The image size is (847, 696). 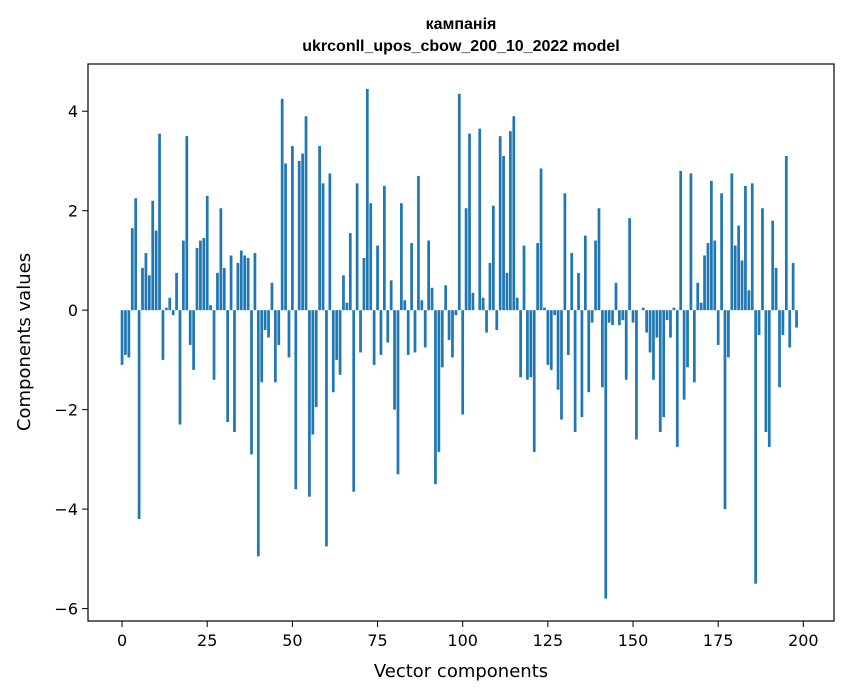 I want to click on x-tick-label: 50, so click(x=292, y=640).